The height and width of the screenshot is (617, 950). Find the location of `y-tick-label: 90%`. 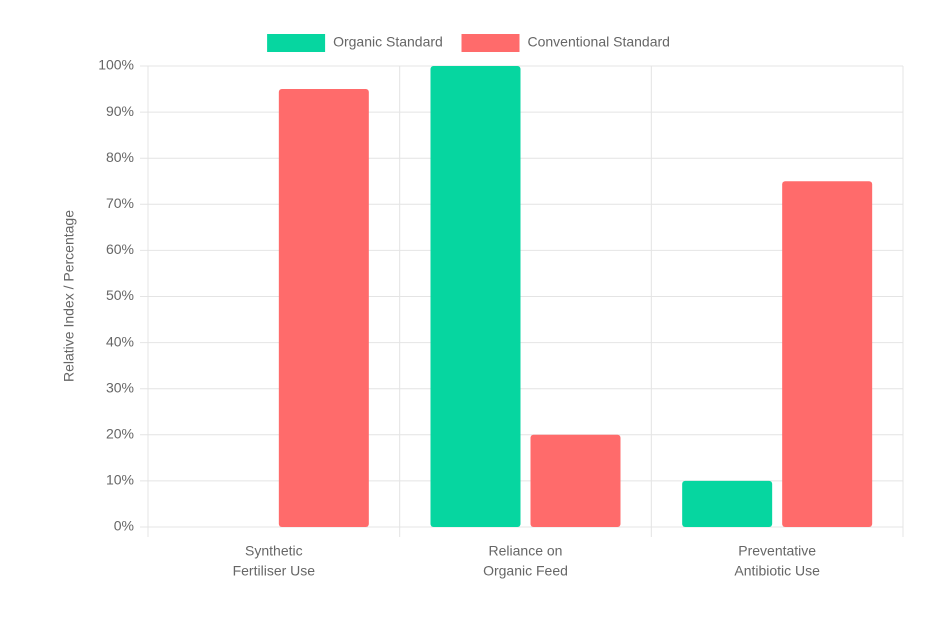

y-tick-label: 90% is located at coordinates (120, 111).